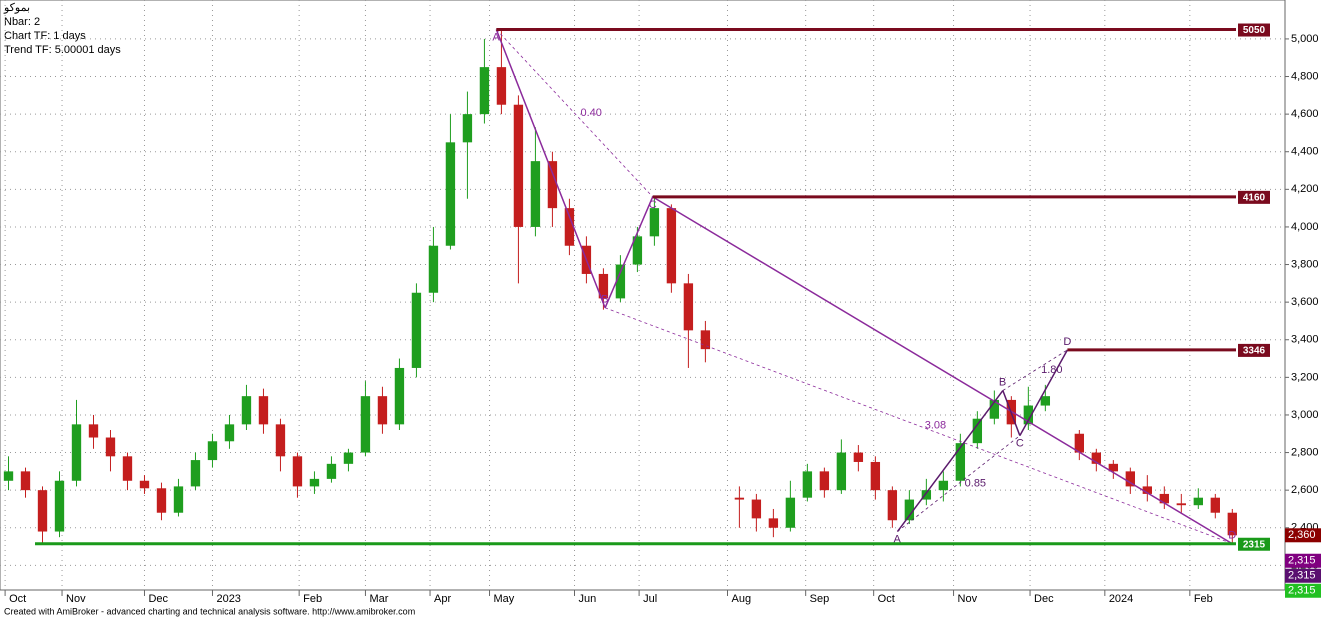 Image resolution: width=1336 pixels, height=619 pixels. Describe the element at coordinates (76, 599) in the screenshot. I see `x-tick-label: Nov` at that location.